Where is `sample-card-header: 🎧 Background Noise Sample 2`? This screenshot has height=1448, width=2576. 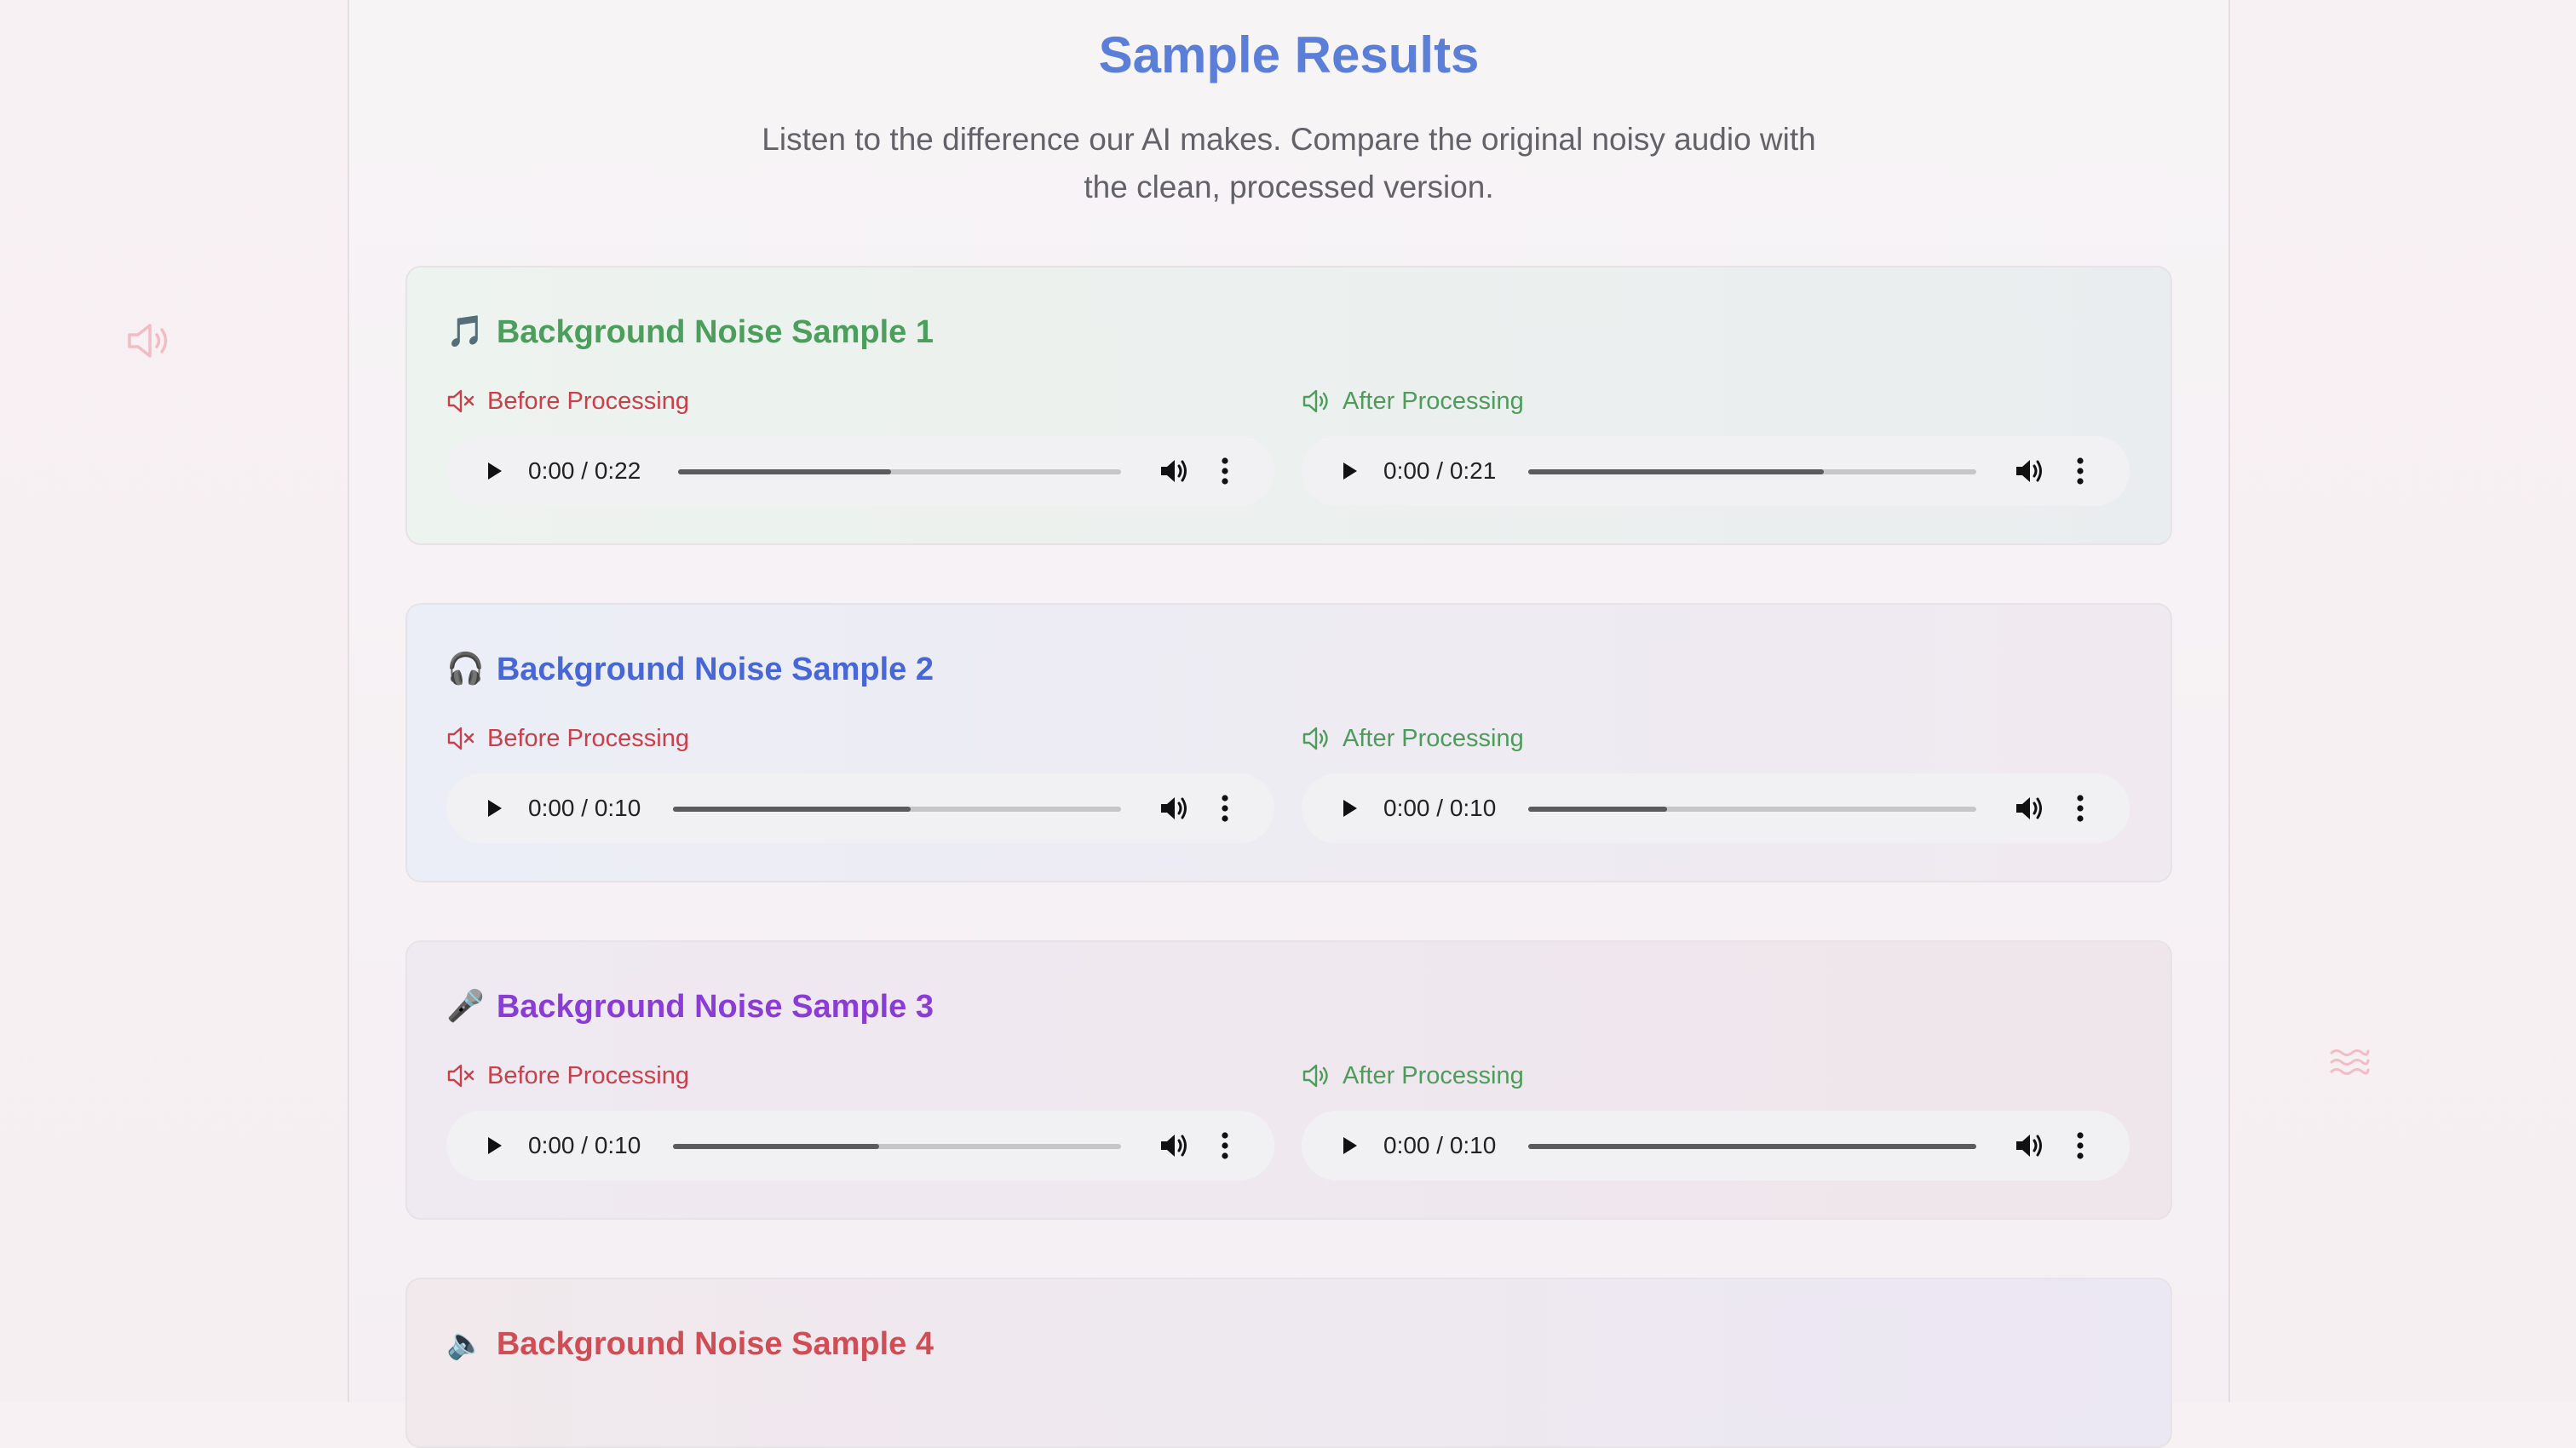
sample-card-header: 🎧 Background Noise Sample 2 is located at coordinates (690, 669).